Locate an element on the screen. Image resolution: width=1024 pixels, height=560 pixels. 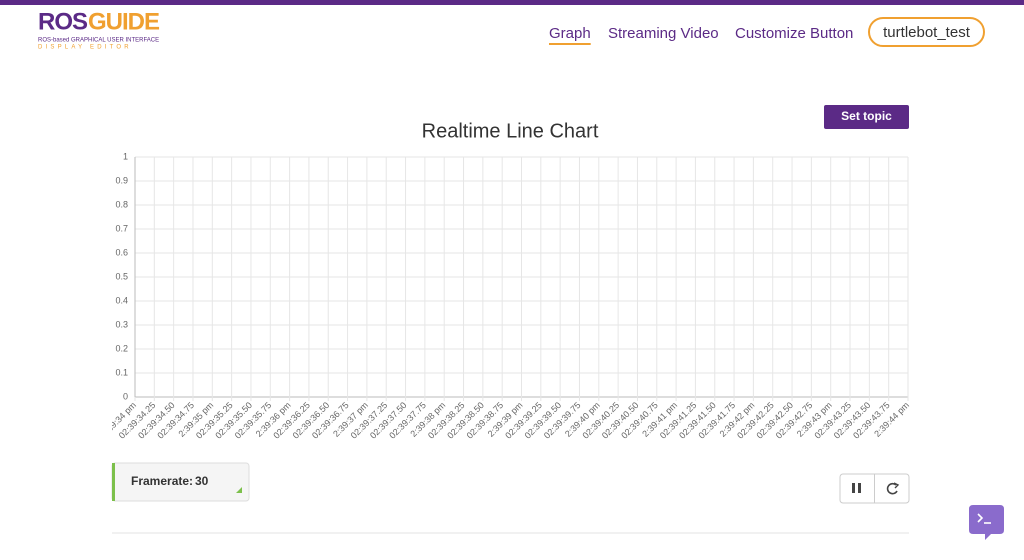
framerate-accent is located at coordinates (113, 482).